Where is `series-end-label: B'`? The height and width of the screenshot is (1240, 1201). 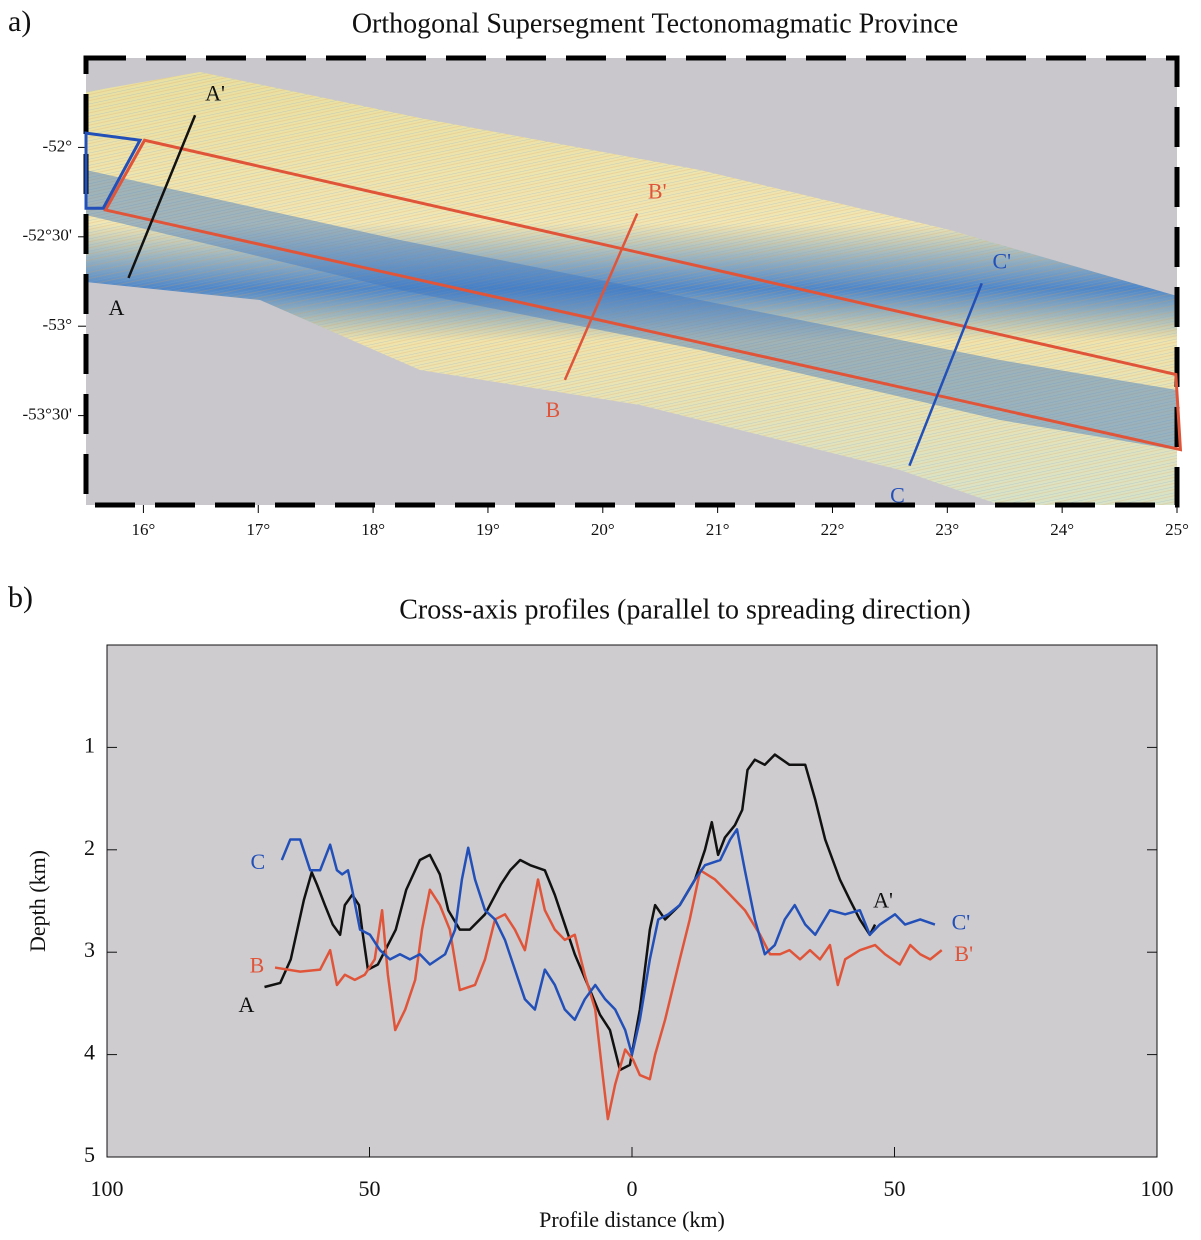
series-end-label: B' is located at coordinates (963, 953).